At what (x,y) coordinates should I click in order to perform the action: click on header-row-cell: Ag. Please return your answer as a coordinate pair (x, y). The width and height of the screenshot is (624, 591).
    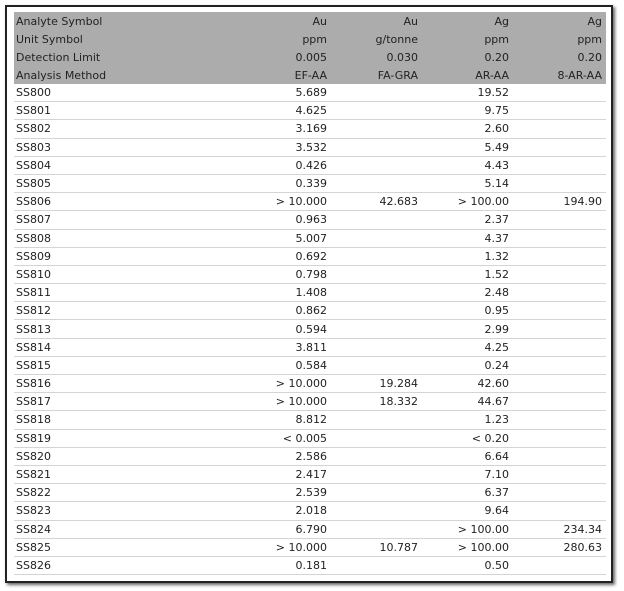
    Looking at the image, I should click on (467, 21).